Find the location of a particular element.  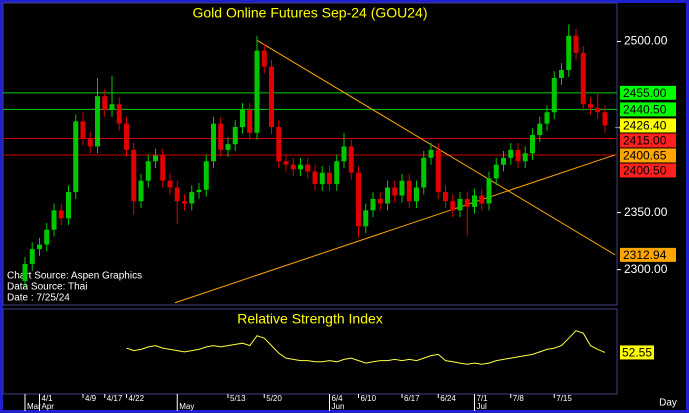

y-tick-label: 2300.00 is located at coordinates (646, 269).